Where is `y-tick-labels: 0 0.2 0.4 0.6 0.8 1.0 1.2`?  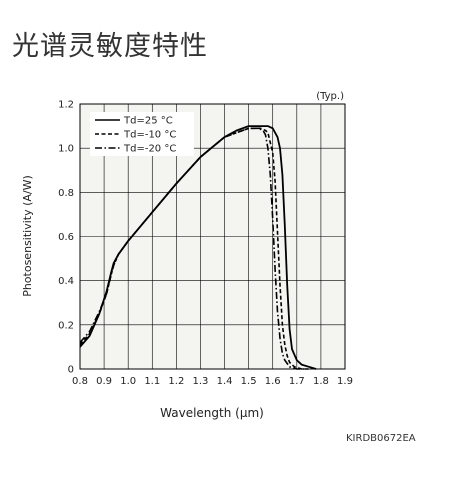
y-tick-labels: 0 0.2 0.4 0.6 0.8 1.0 1.2 is located at coordinates (66, 238).